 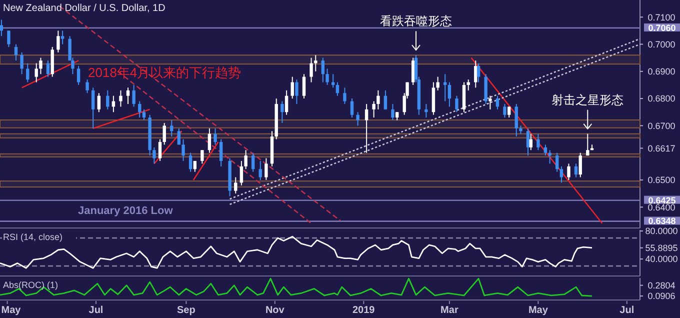 I want to click on x-tick-label: Sep, so click(x=186, y=310).